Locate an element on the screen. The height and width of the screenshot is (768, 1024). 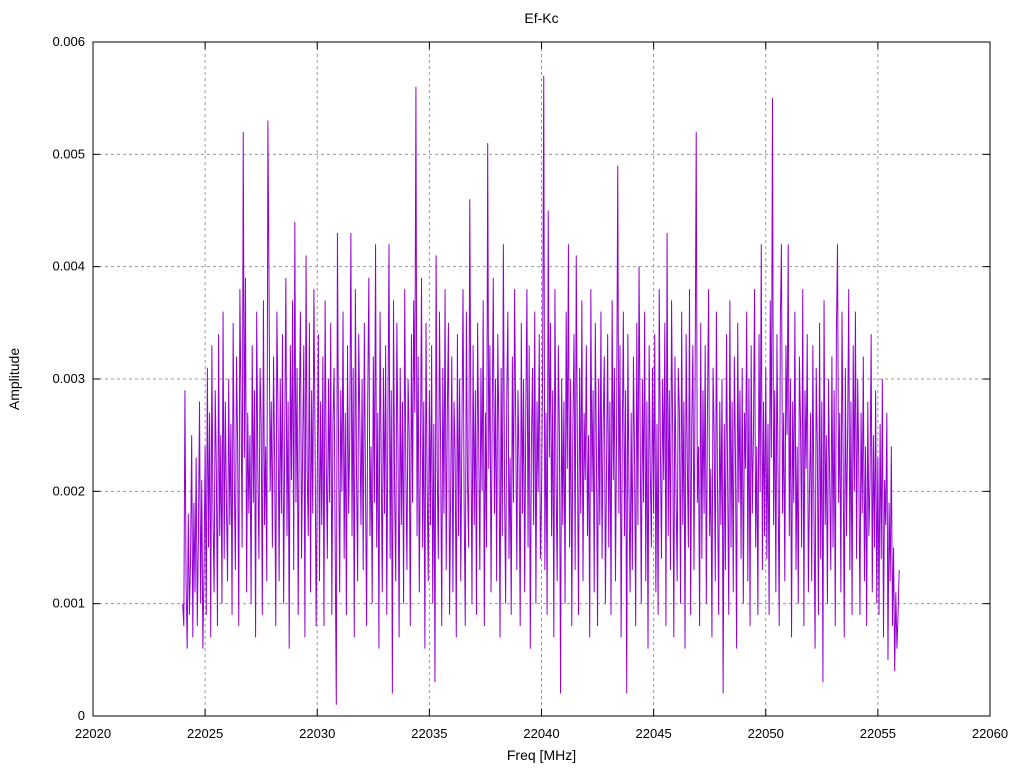
y-tick-label: 0.001 is located at coordinates (68, 603).